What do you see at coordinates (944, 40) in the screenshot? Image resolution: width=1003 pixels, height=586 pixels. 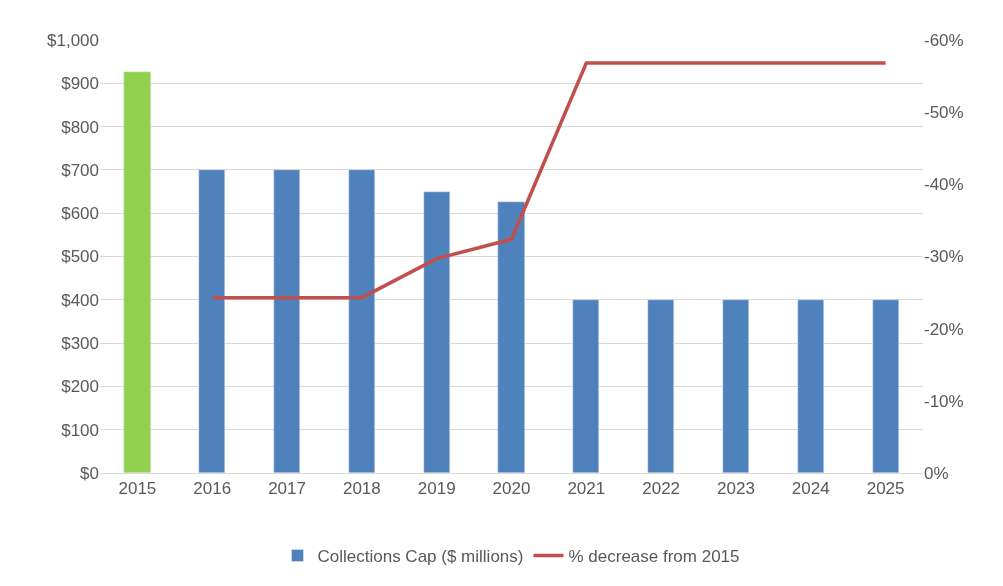 I see `y2-tick-label: -60%` at bounding box center [944, 40].